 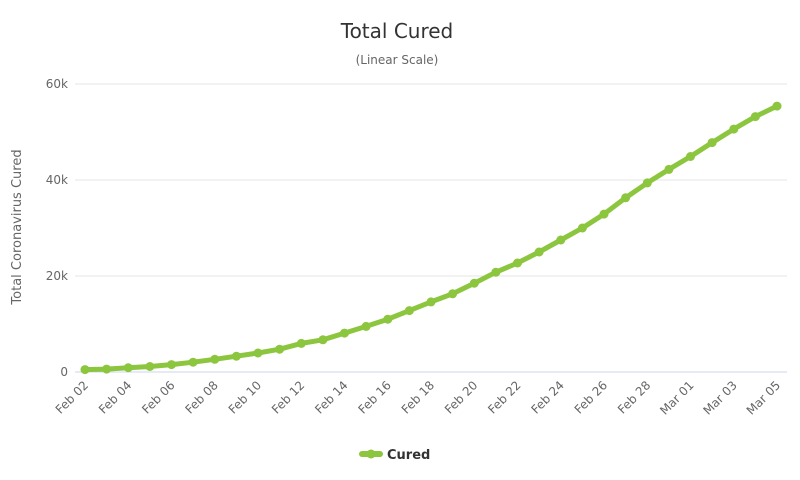 I want to click on x-tick-label: Mar 01, so click(x=676, y=397).